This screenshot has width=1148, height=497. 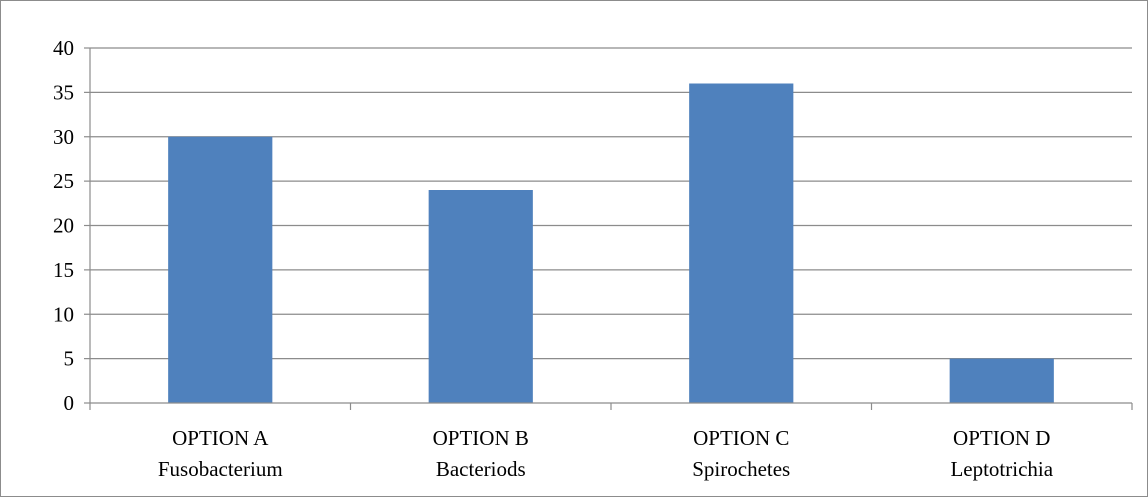 What do you see at coordinates (69, 403) in the screenshot?
I see `y-tick-label-0: 0` at bounding box center [69, 403].